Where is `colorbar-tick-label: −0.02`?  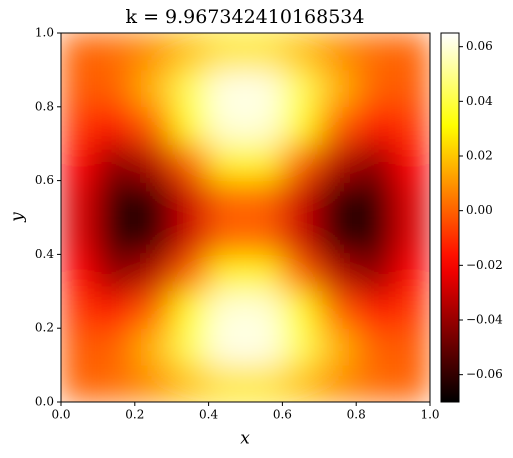
colorbar-tick-label: −0.02 is located at coordinates (484, 265).